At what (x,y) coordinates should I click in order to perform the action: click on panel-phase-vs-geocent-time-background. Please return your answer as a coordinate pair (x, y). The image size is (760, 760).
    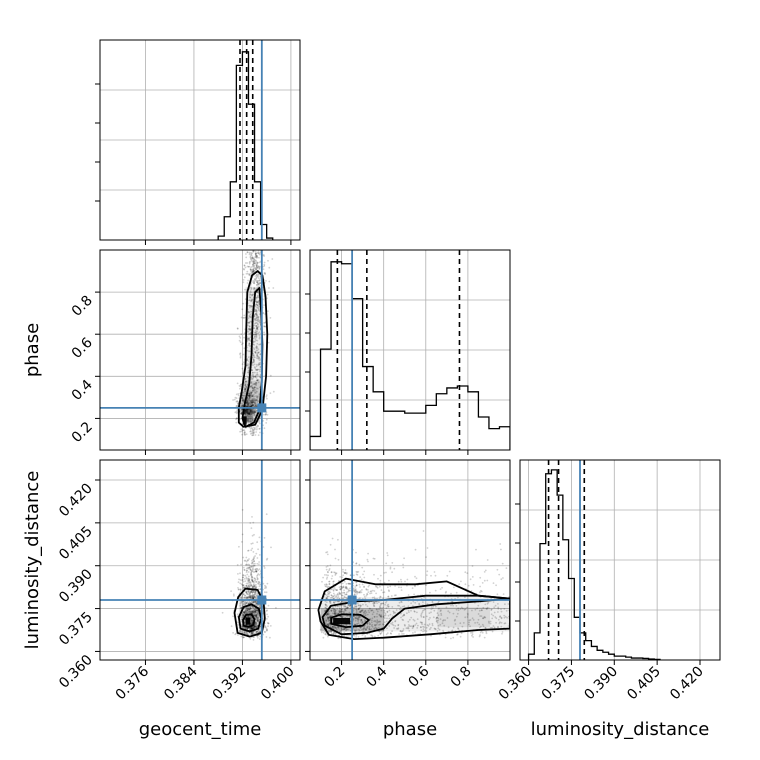
    Looking at the image, I should click on (200, 350).